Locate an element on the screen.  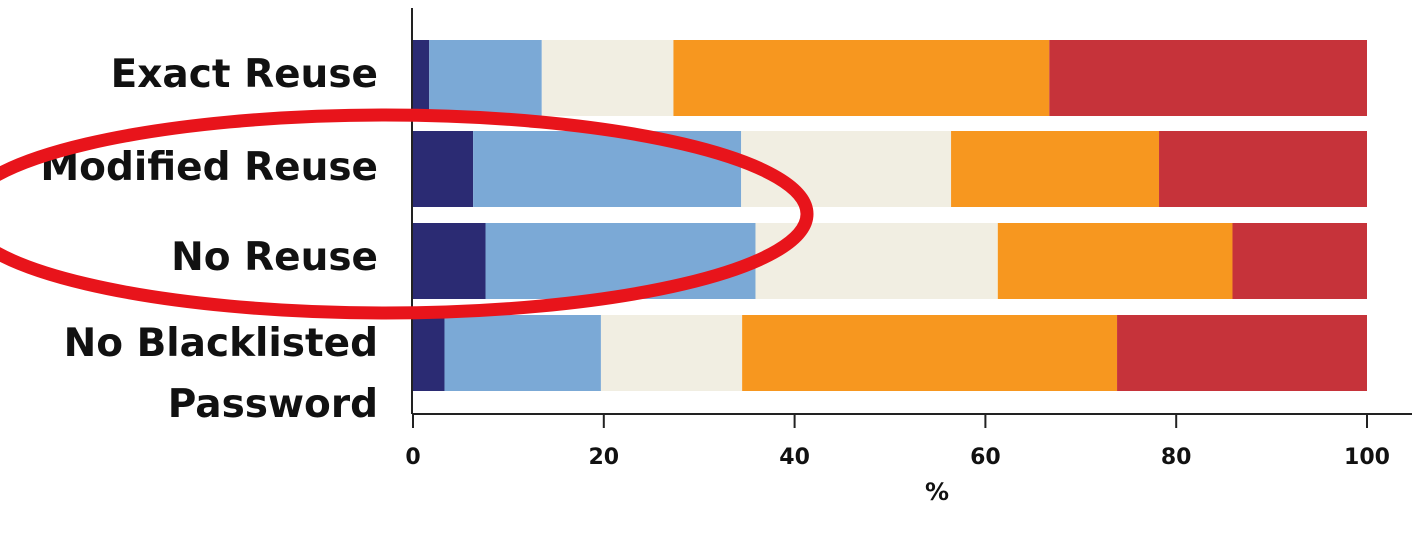
x-tick-label: 60 is located at coordinates (985, 457).